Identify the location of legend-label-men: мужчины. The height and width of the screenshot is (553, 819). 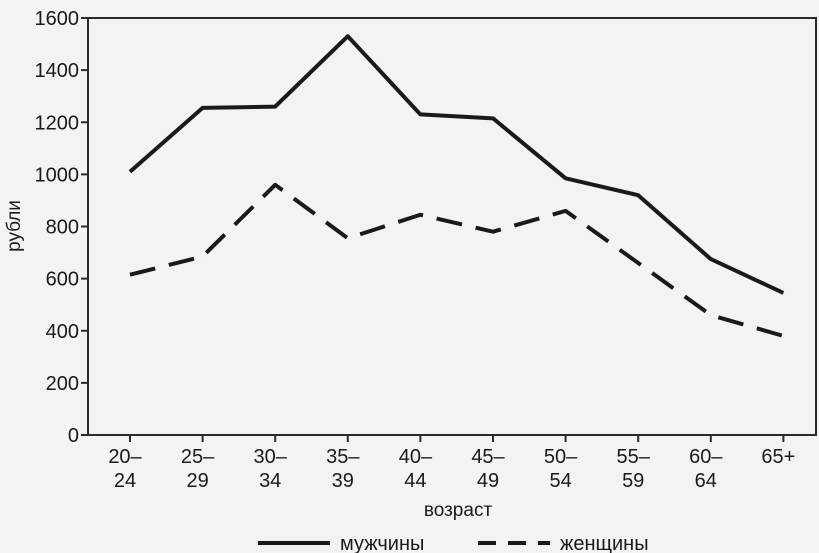
(382, 543).